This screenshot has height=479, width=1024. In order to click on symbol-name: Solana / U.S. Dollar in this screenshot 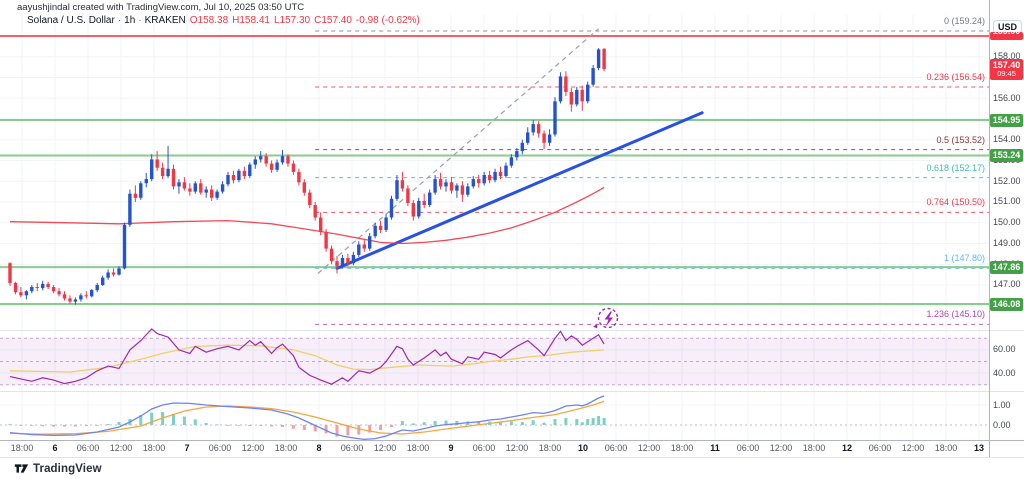, I will do `click(71, 20)`.